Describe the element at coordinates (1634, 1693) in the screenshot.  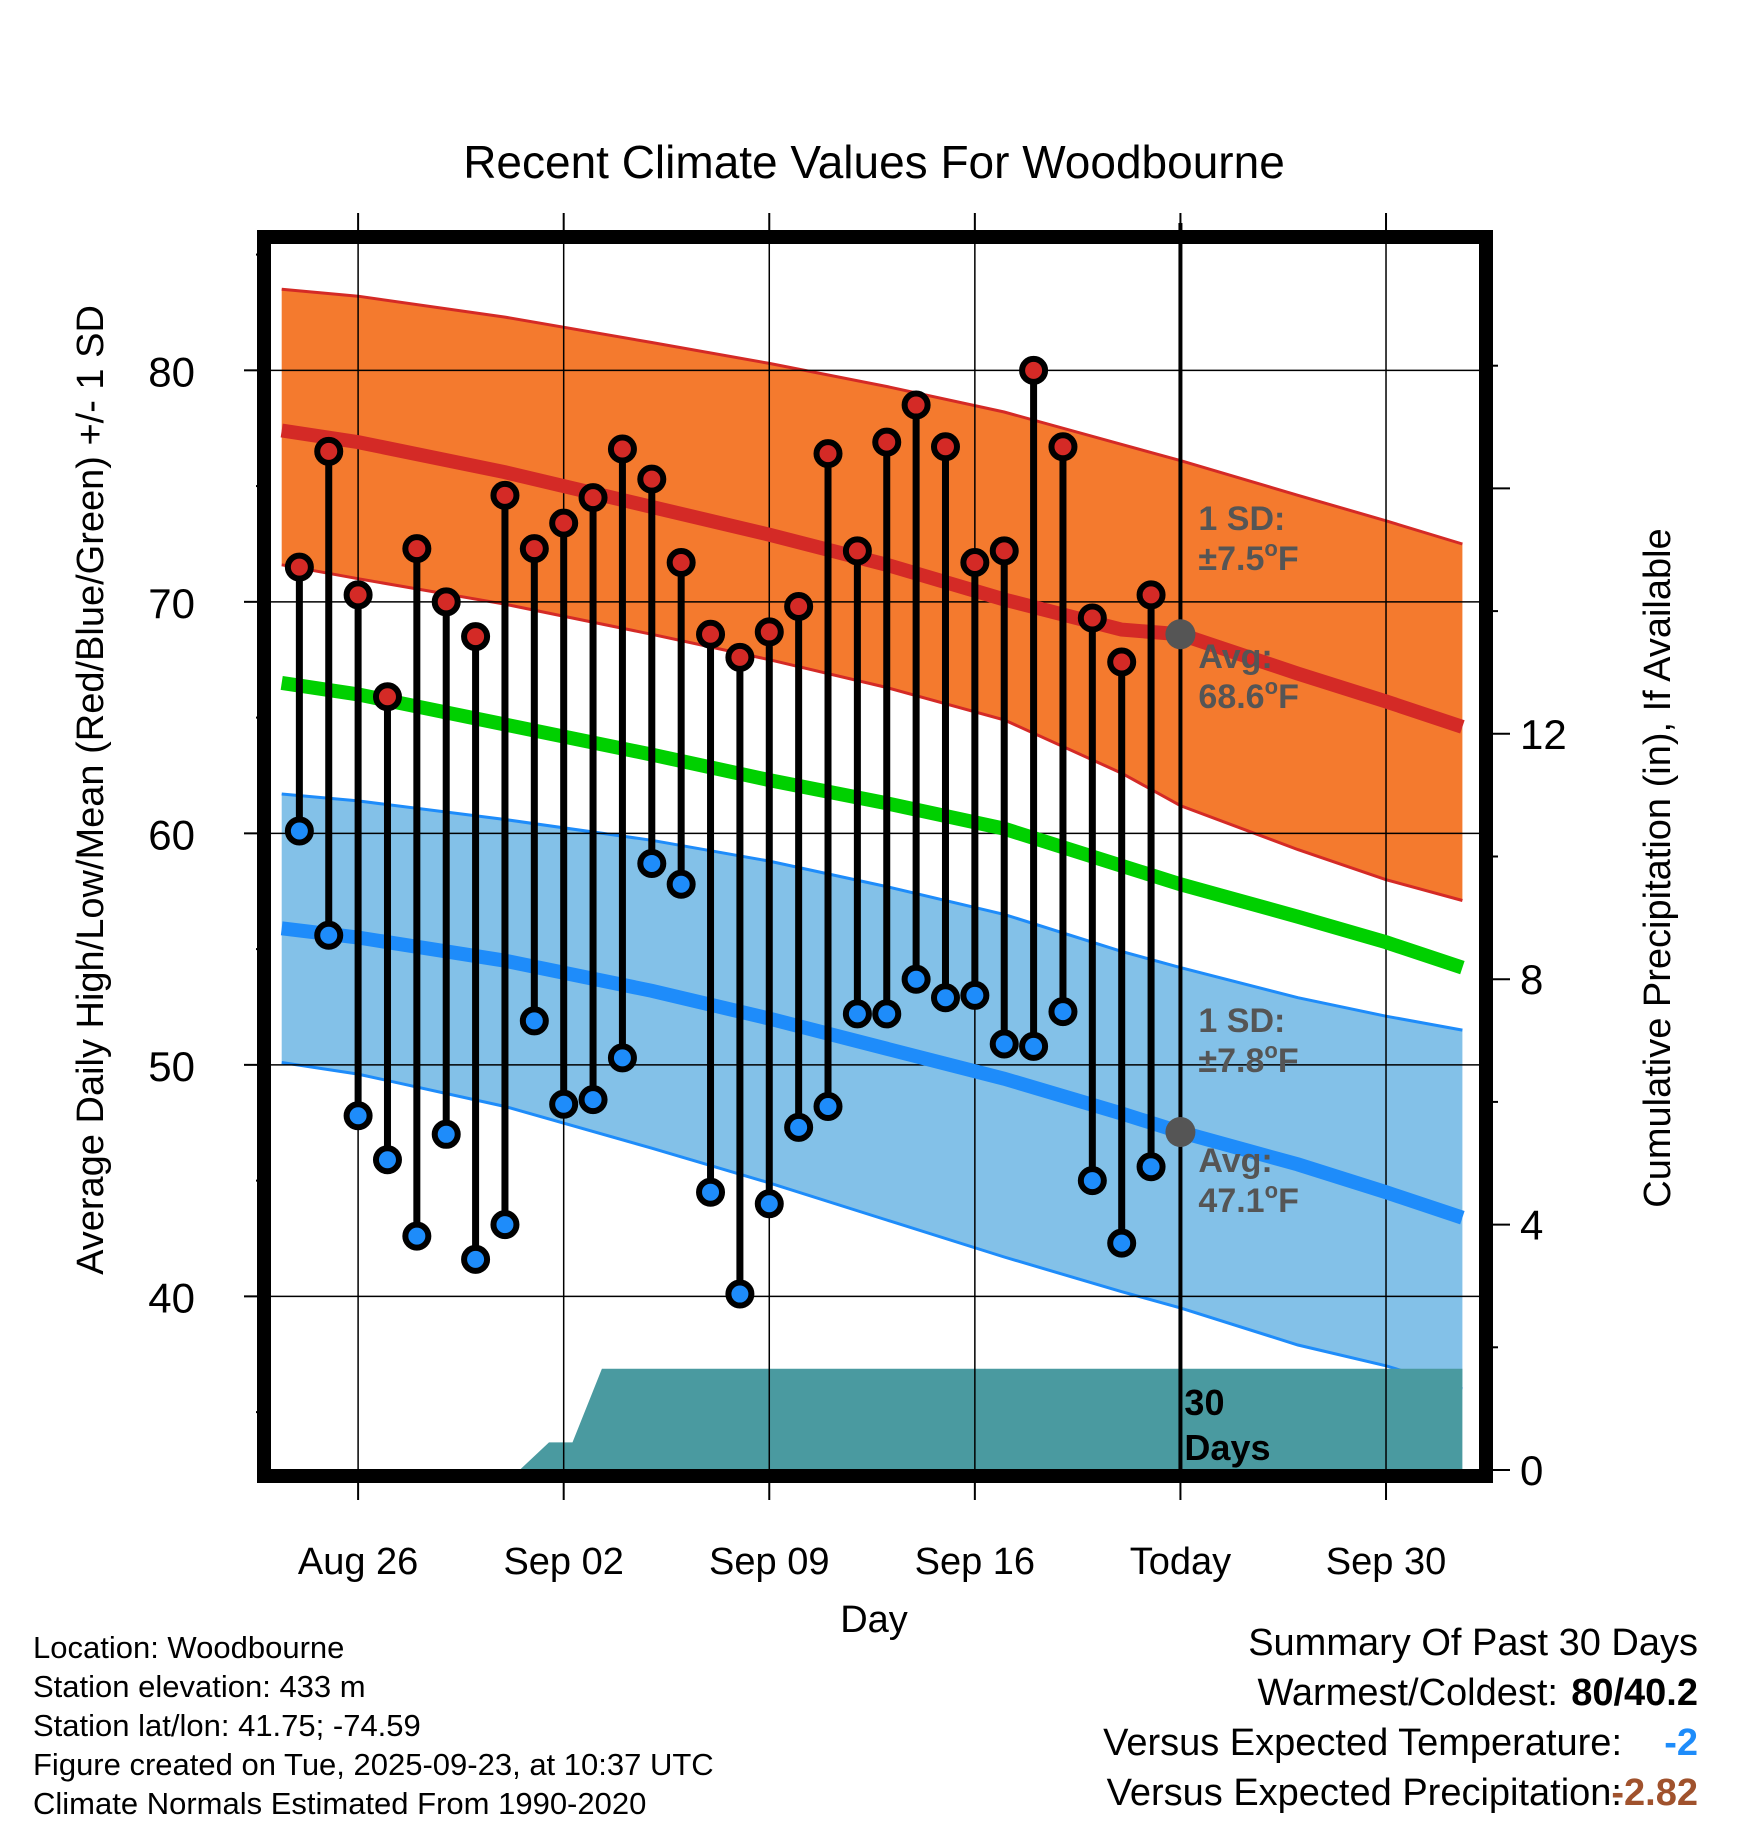
I see `summary-warmest-value: 80/40.2` at that location.